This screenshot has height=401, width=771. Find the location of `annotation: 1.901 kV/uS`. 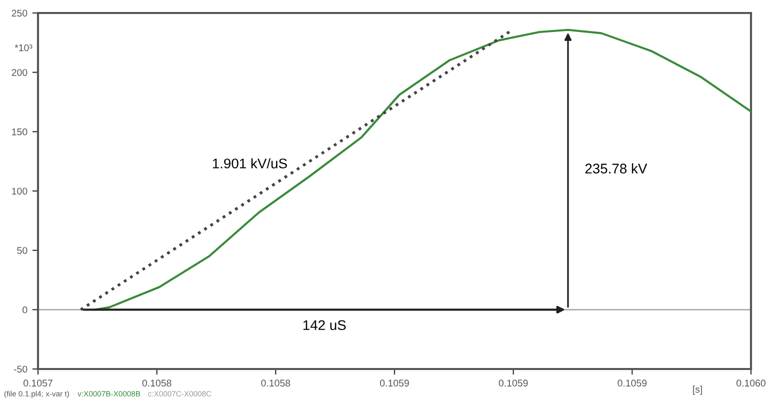

annotation: 1.901 kV/uS is located at coordinates (249, 163).